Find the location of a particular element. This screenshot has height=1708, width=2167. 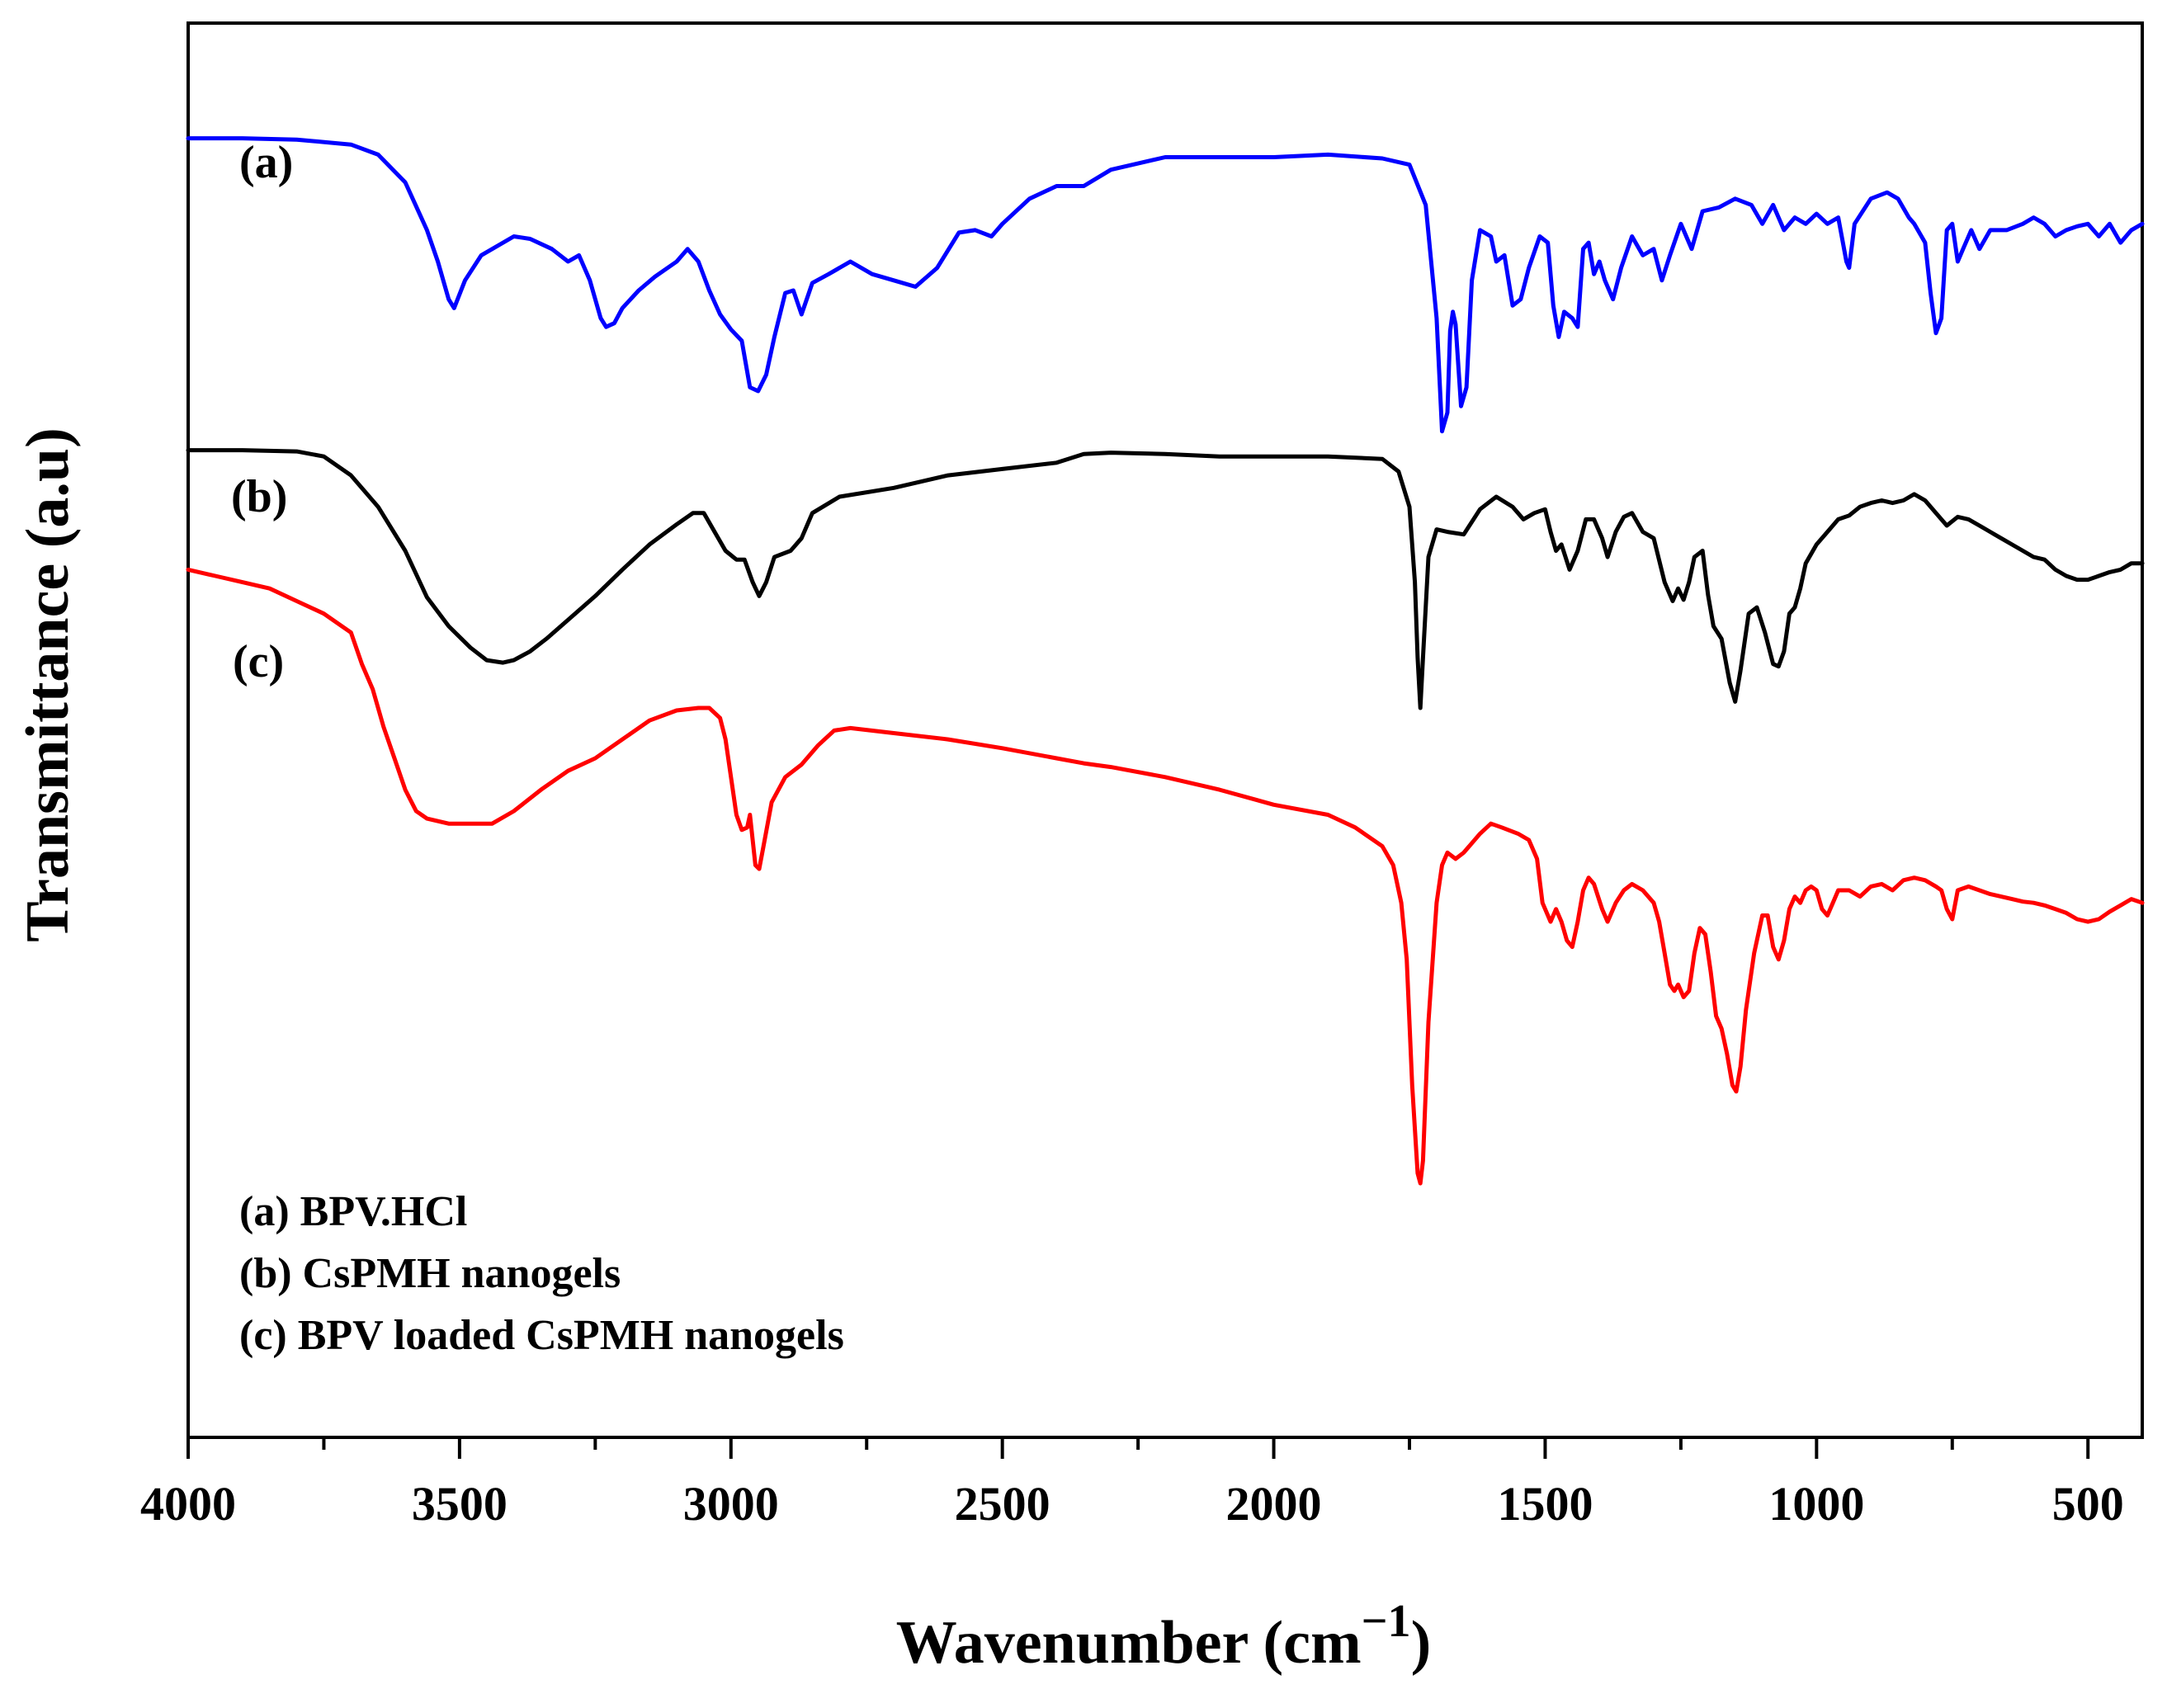

x-tick-label-3000: 3000 is located at coordinates (731, 1504).